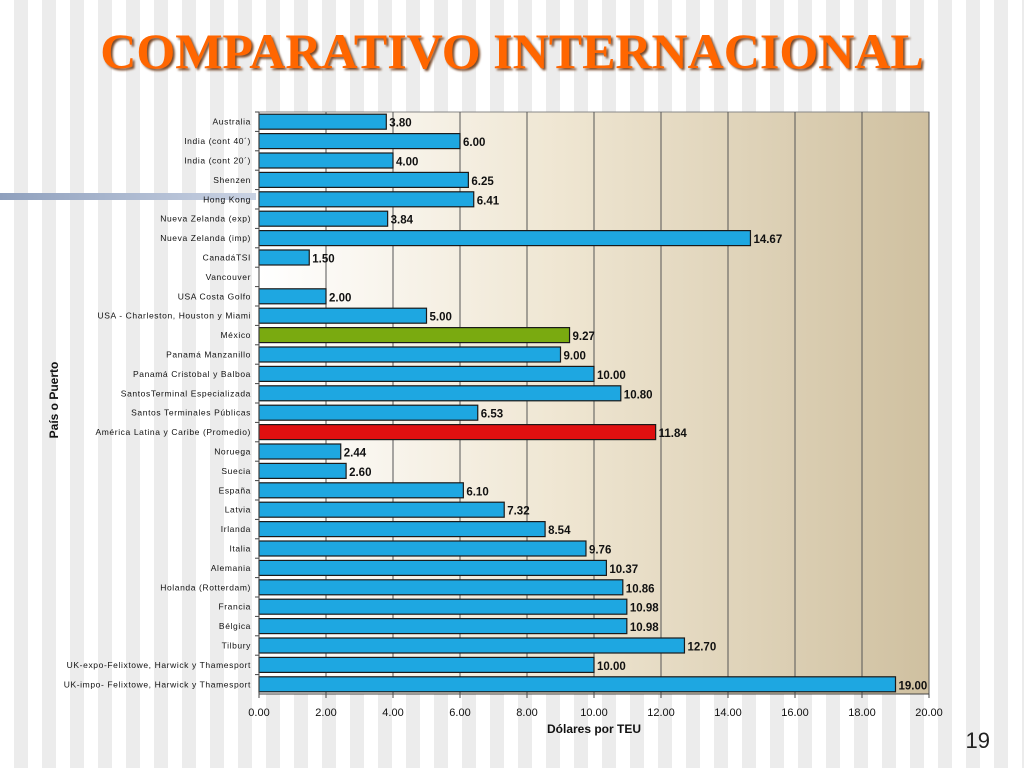  I want to click on category-label: UK-expo-Felixtowe, Harwick y Thamesport, so click(159, 665).